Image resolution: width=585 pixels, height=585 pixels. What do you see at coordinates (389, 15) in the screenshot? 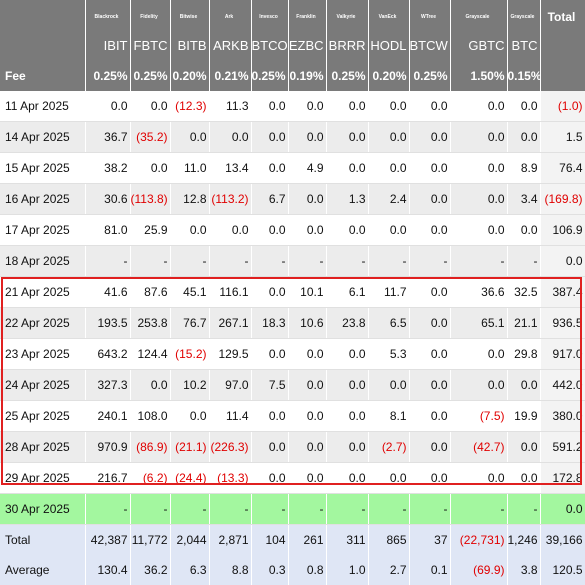
I see `issuer-label: VanEck` at bounding box center [389, 15].